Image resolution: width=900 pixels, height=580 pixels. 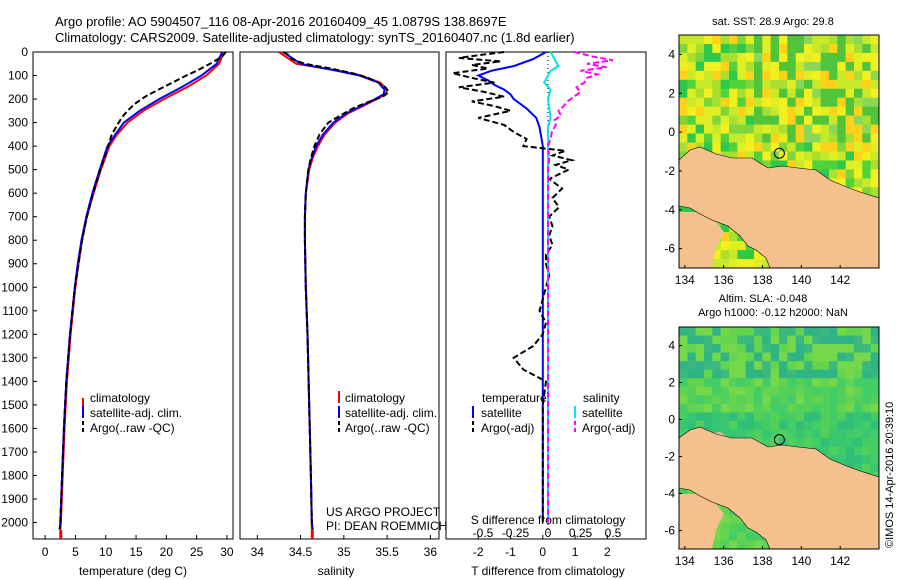 I want to click on series-argo-raw-qc-, so click(x=336, y=290).